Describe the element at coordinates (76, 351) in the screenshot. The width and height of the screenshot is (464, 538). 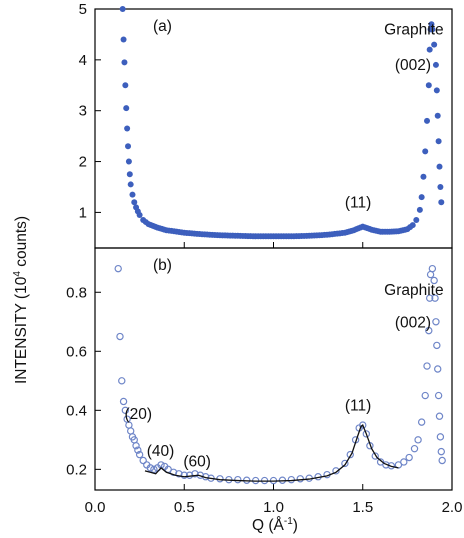
I see `y-tick-label: 0.6` at that location.